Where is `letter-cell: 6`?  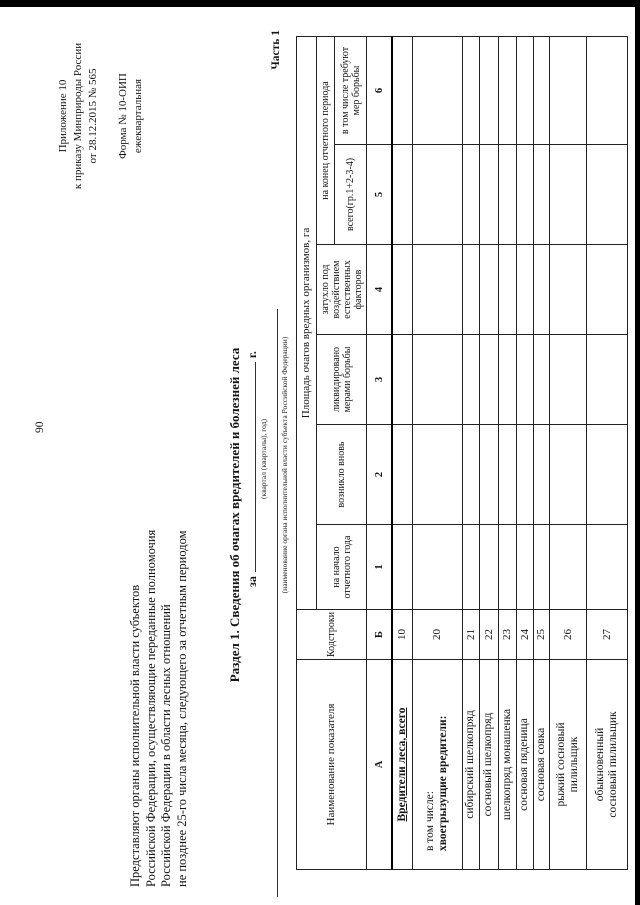
letter-cell: 6 is located at coordinates (379, 90).